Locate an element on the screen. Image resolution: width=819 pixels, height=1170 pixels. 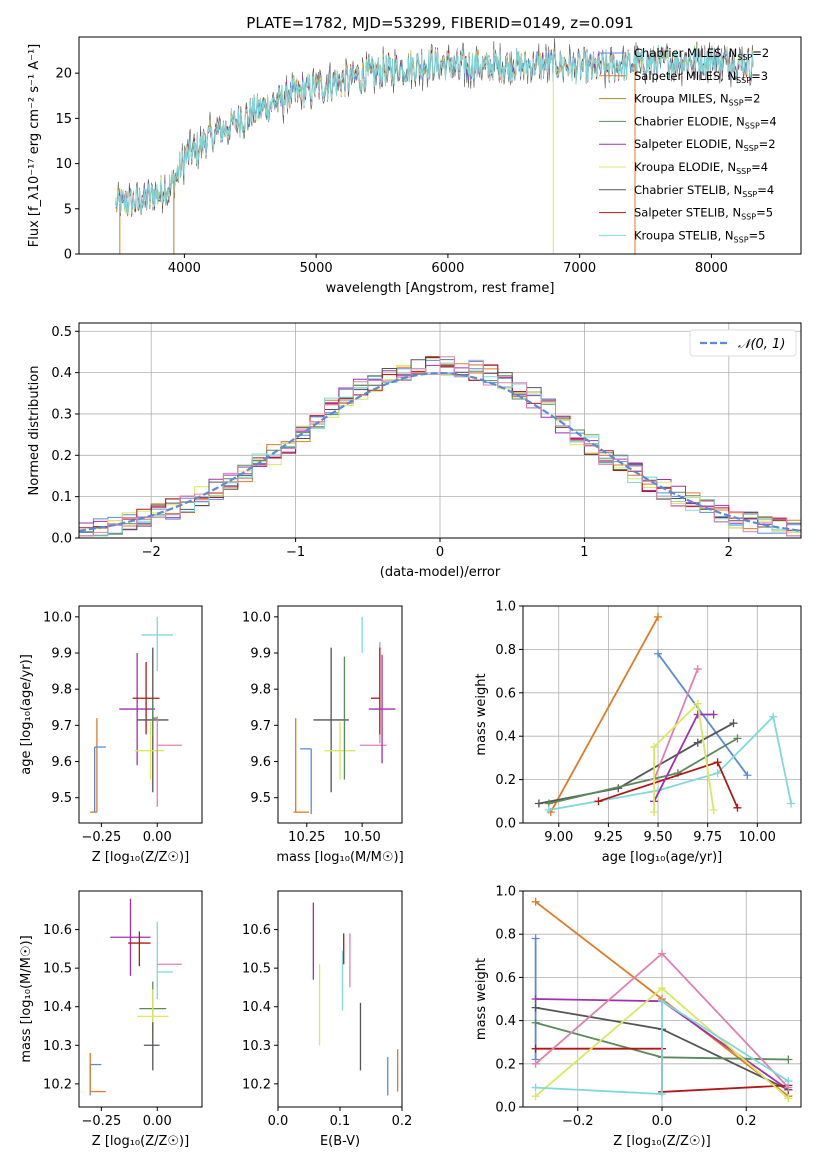
legend-label: 𝒩(0, 1) is located at coordinates (761, 344).